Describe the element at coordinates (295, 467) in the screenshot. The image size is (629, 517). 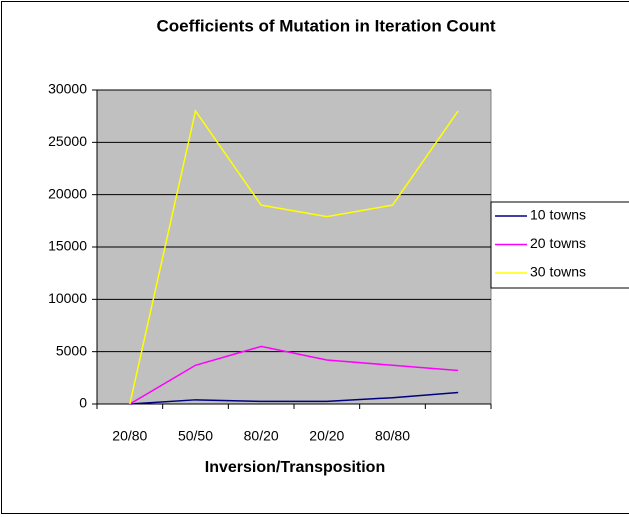
I see `x-axis-title: Inversion/Transposition` at that location.